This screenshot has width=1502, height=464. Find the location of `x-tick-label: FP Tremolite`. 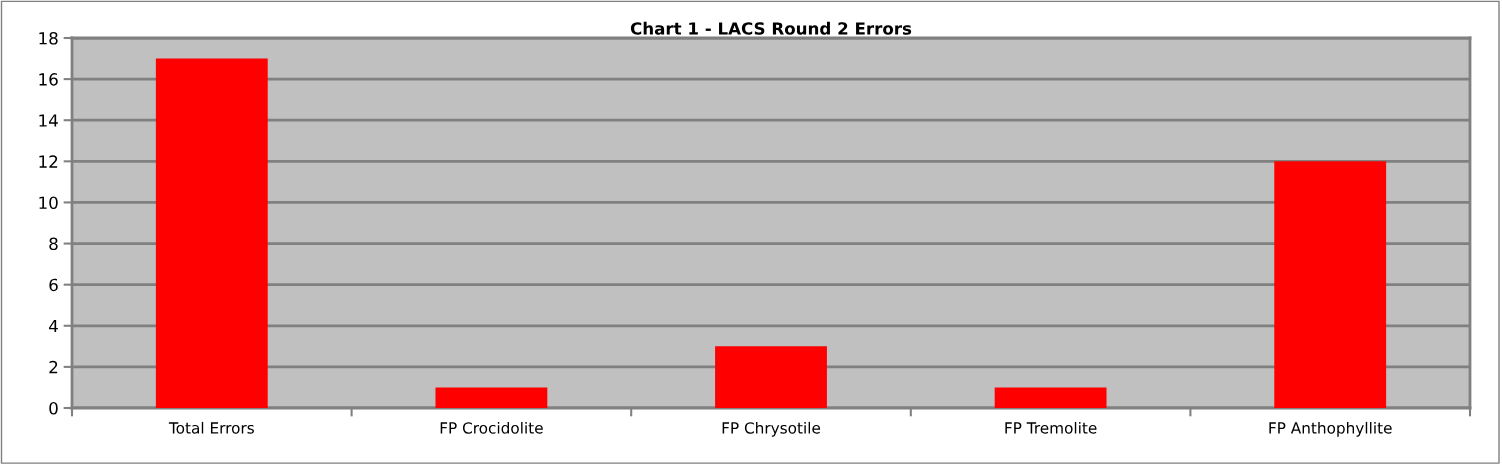

x-tick-label: FP Tremolite is located at coordinates (1051, 427).